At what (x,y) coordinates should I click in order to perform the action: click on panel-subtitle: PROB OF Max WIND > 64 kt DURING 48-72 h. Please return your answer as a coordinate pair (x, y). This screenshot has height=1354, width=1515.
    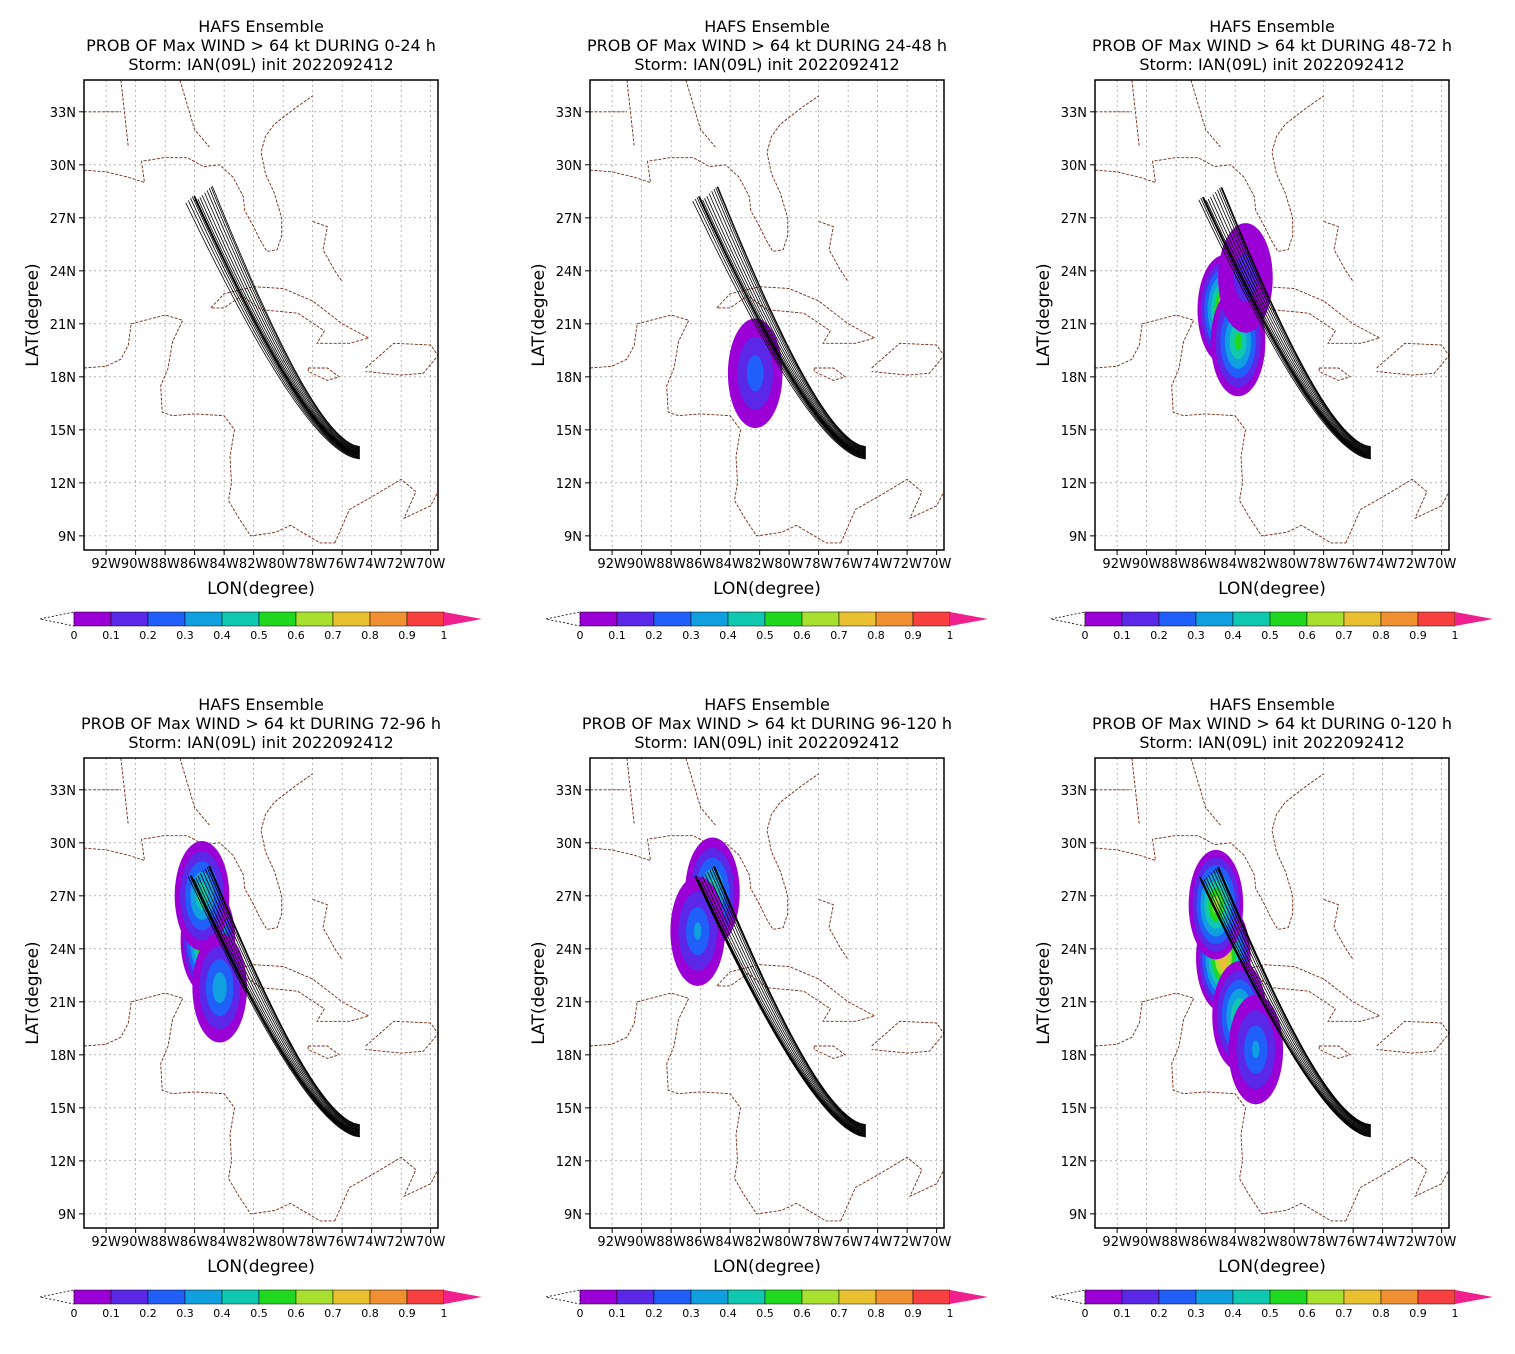
    Looking at the image, I should click on (1272, 45).